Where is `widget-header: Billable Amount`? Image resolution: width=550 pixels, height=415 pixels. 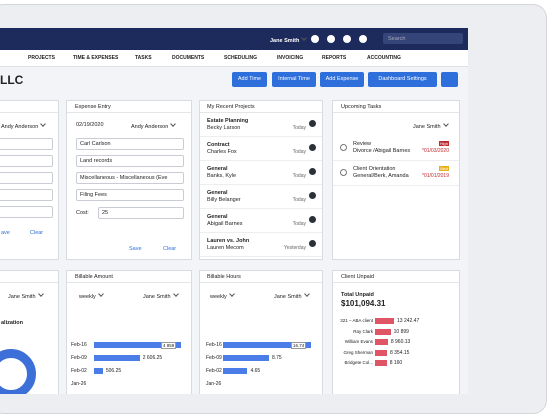 widget-header: Billable Amount is located at coordinates (129, 277).